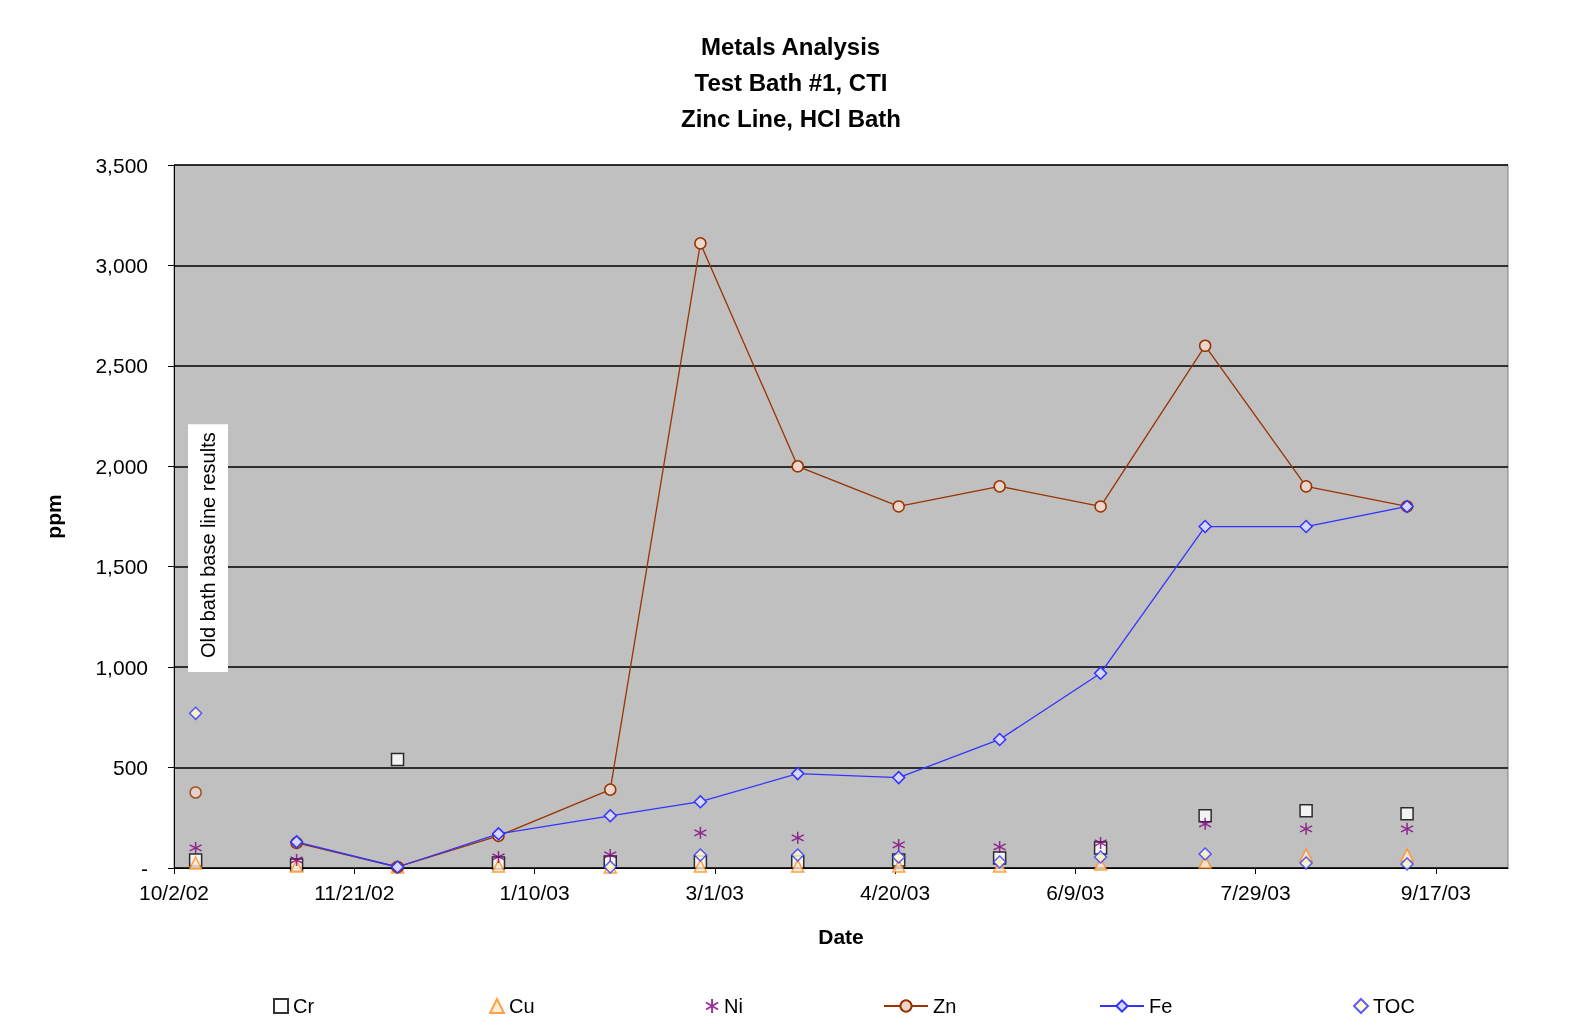 Image resolution: width=1582 pixels, height=1031 pixels. What do you see at coordinates (121, 265) in the screenshot?
I see `y-tick-label: 3,000` at bounding box center [121, 265].